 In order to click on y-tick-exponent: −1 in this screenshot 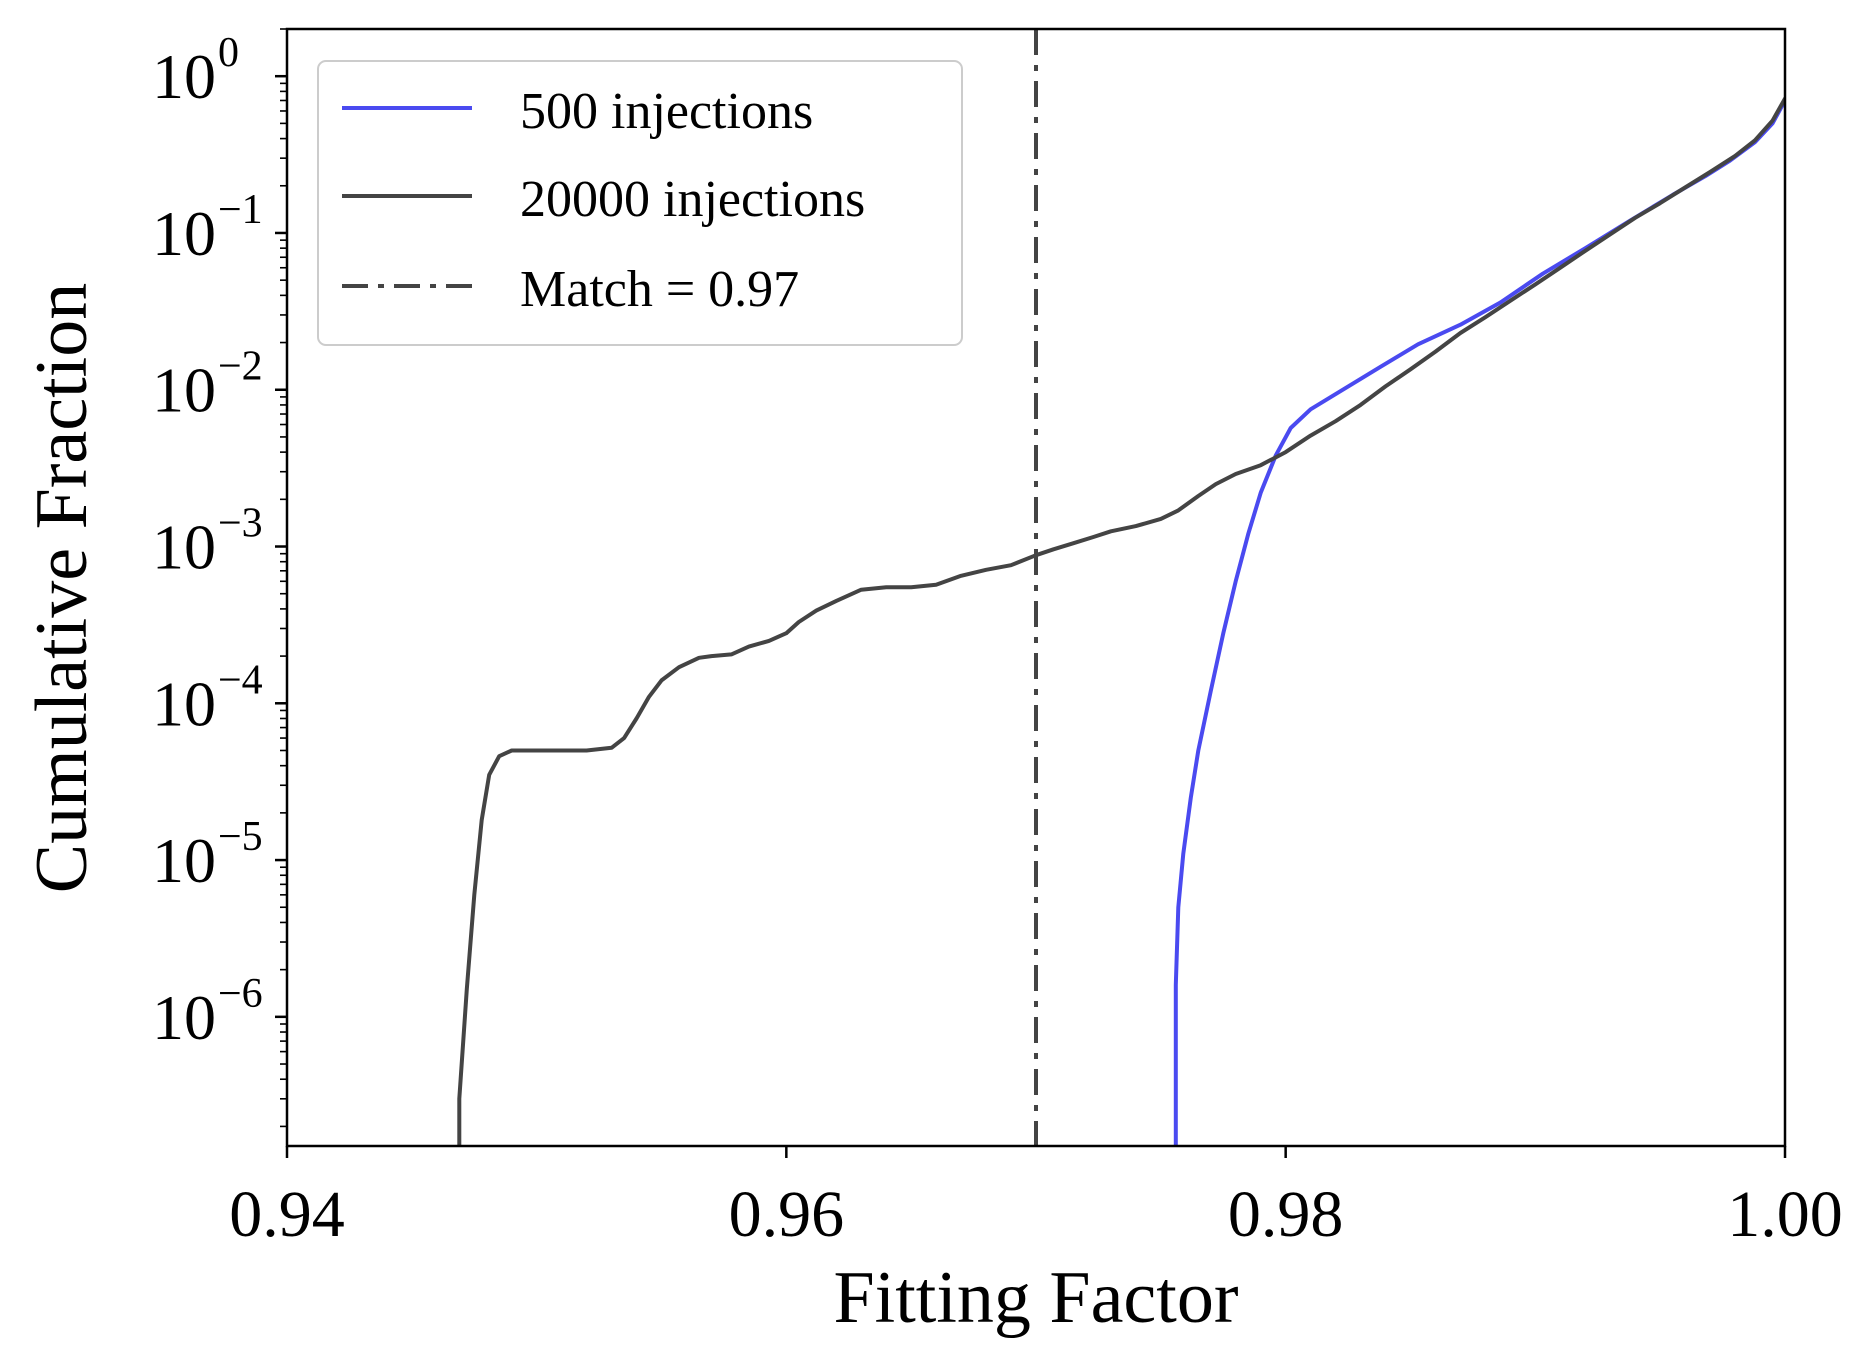, I will do `click(240, 210)`.